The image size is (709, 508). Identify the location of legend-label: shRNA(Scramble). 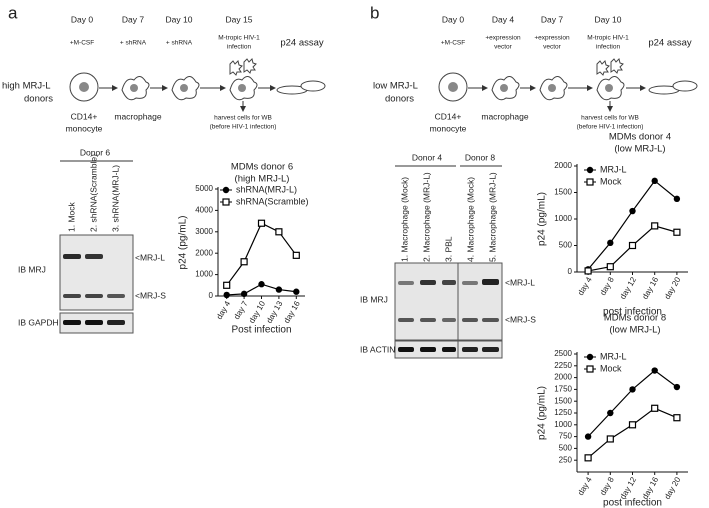
(272, 201).